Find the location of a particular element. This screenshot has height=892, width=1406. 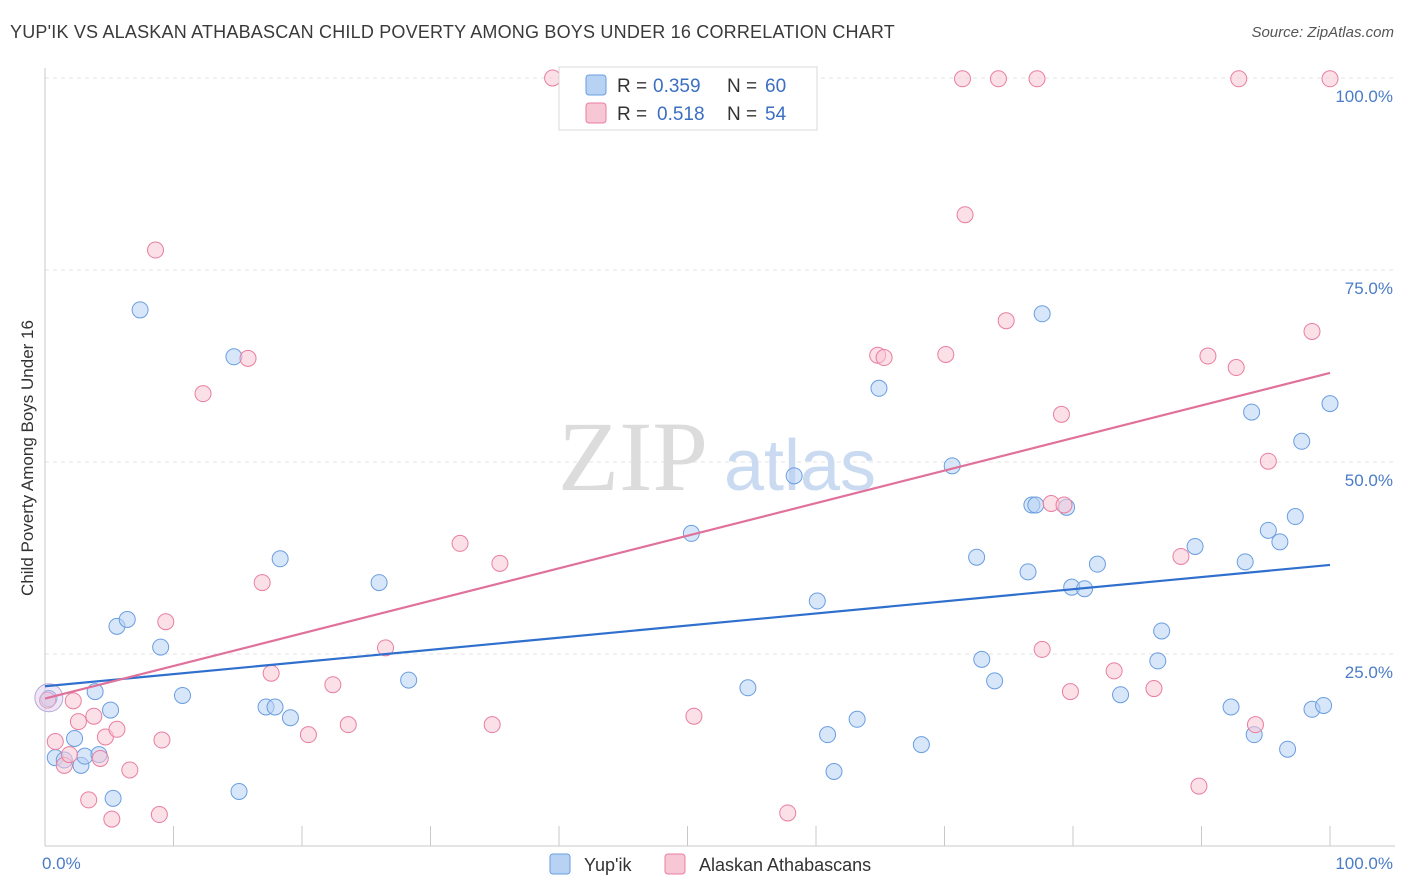

legend-n-label-2: N = is located at coordinates (742, 114).